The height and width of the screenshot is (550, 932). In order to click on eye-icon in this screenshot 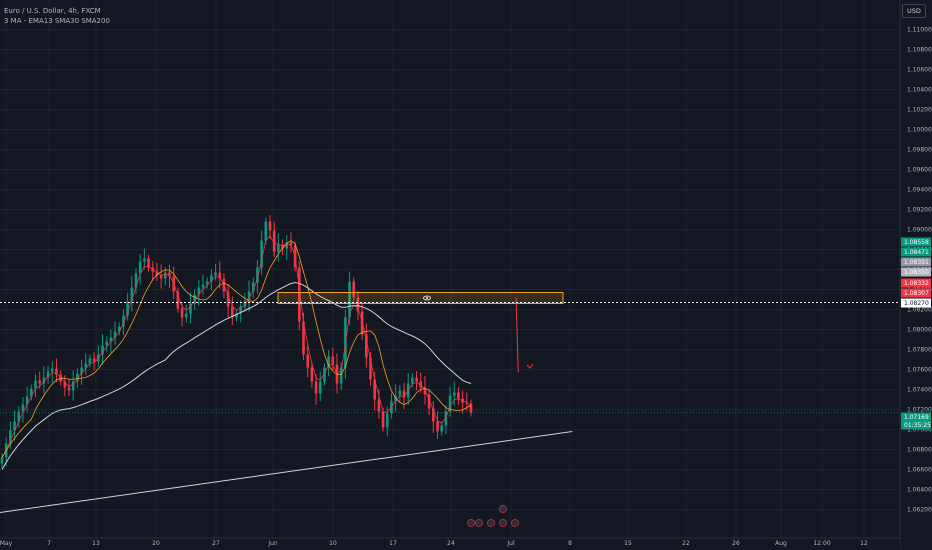, I will do `click(427, 298)`.